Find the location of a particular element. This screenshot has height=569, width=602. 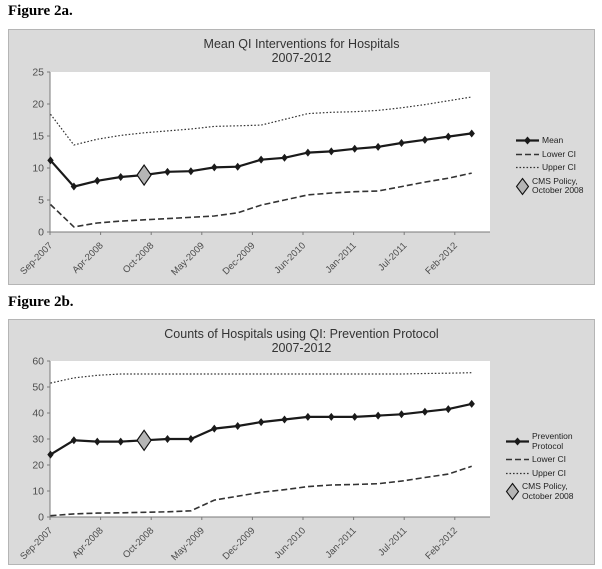

y-tick-label: 60 is located at coordinates (38, 362).